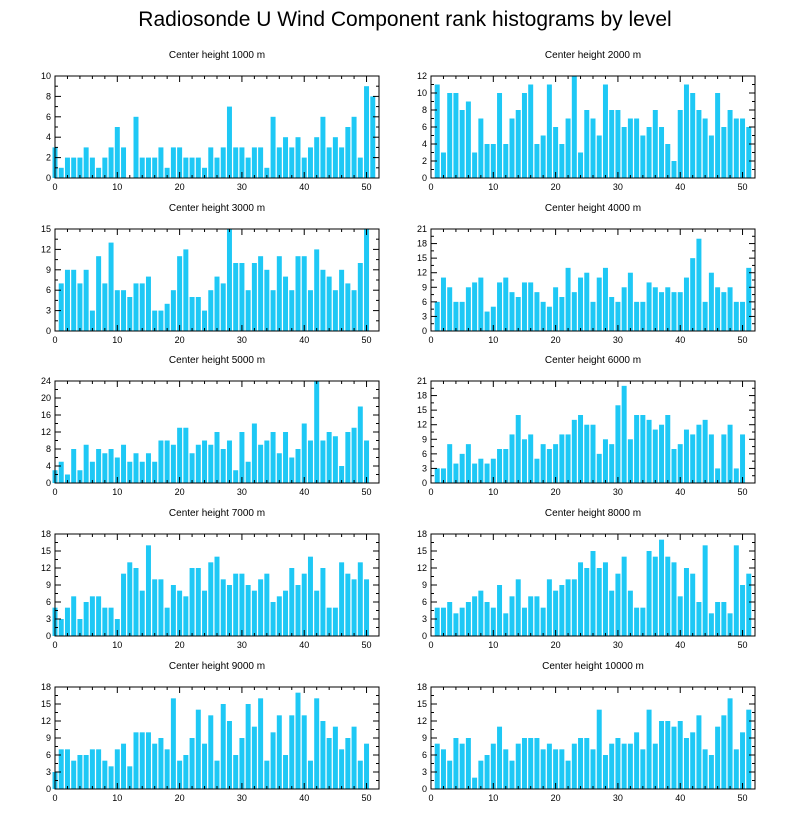 Image resolution: width=810 pixels, height=824 pixels. Describe the element at coordinates (48, 619) in the screenshot. I see `y-tick-label: 3` at that location.